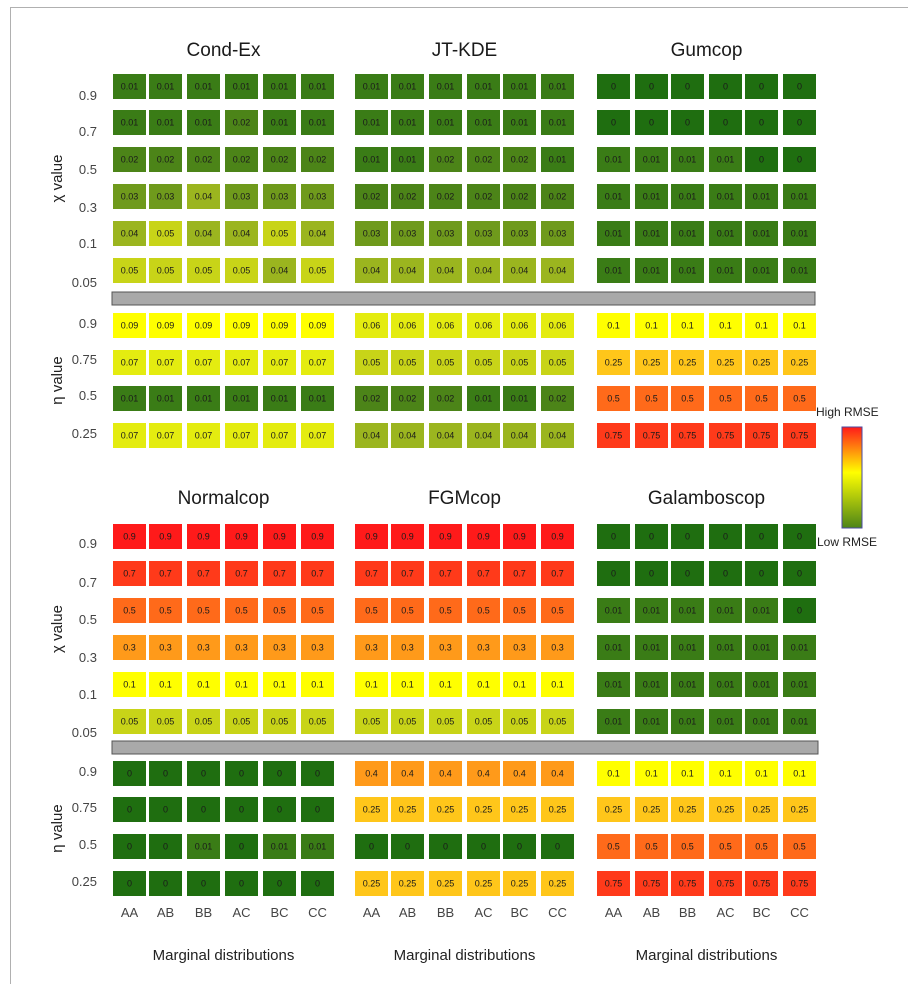 This screenshot has height=984, width=908. What do you see at coordinates (203, 648) in the screenshot?
I see `chi-cell-value: 0.3` at bounding box center [203, 648].